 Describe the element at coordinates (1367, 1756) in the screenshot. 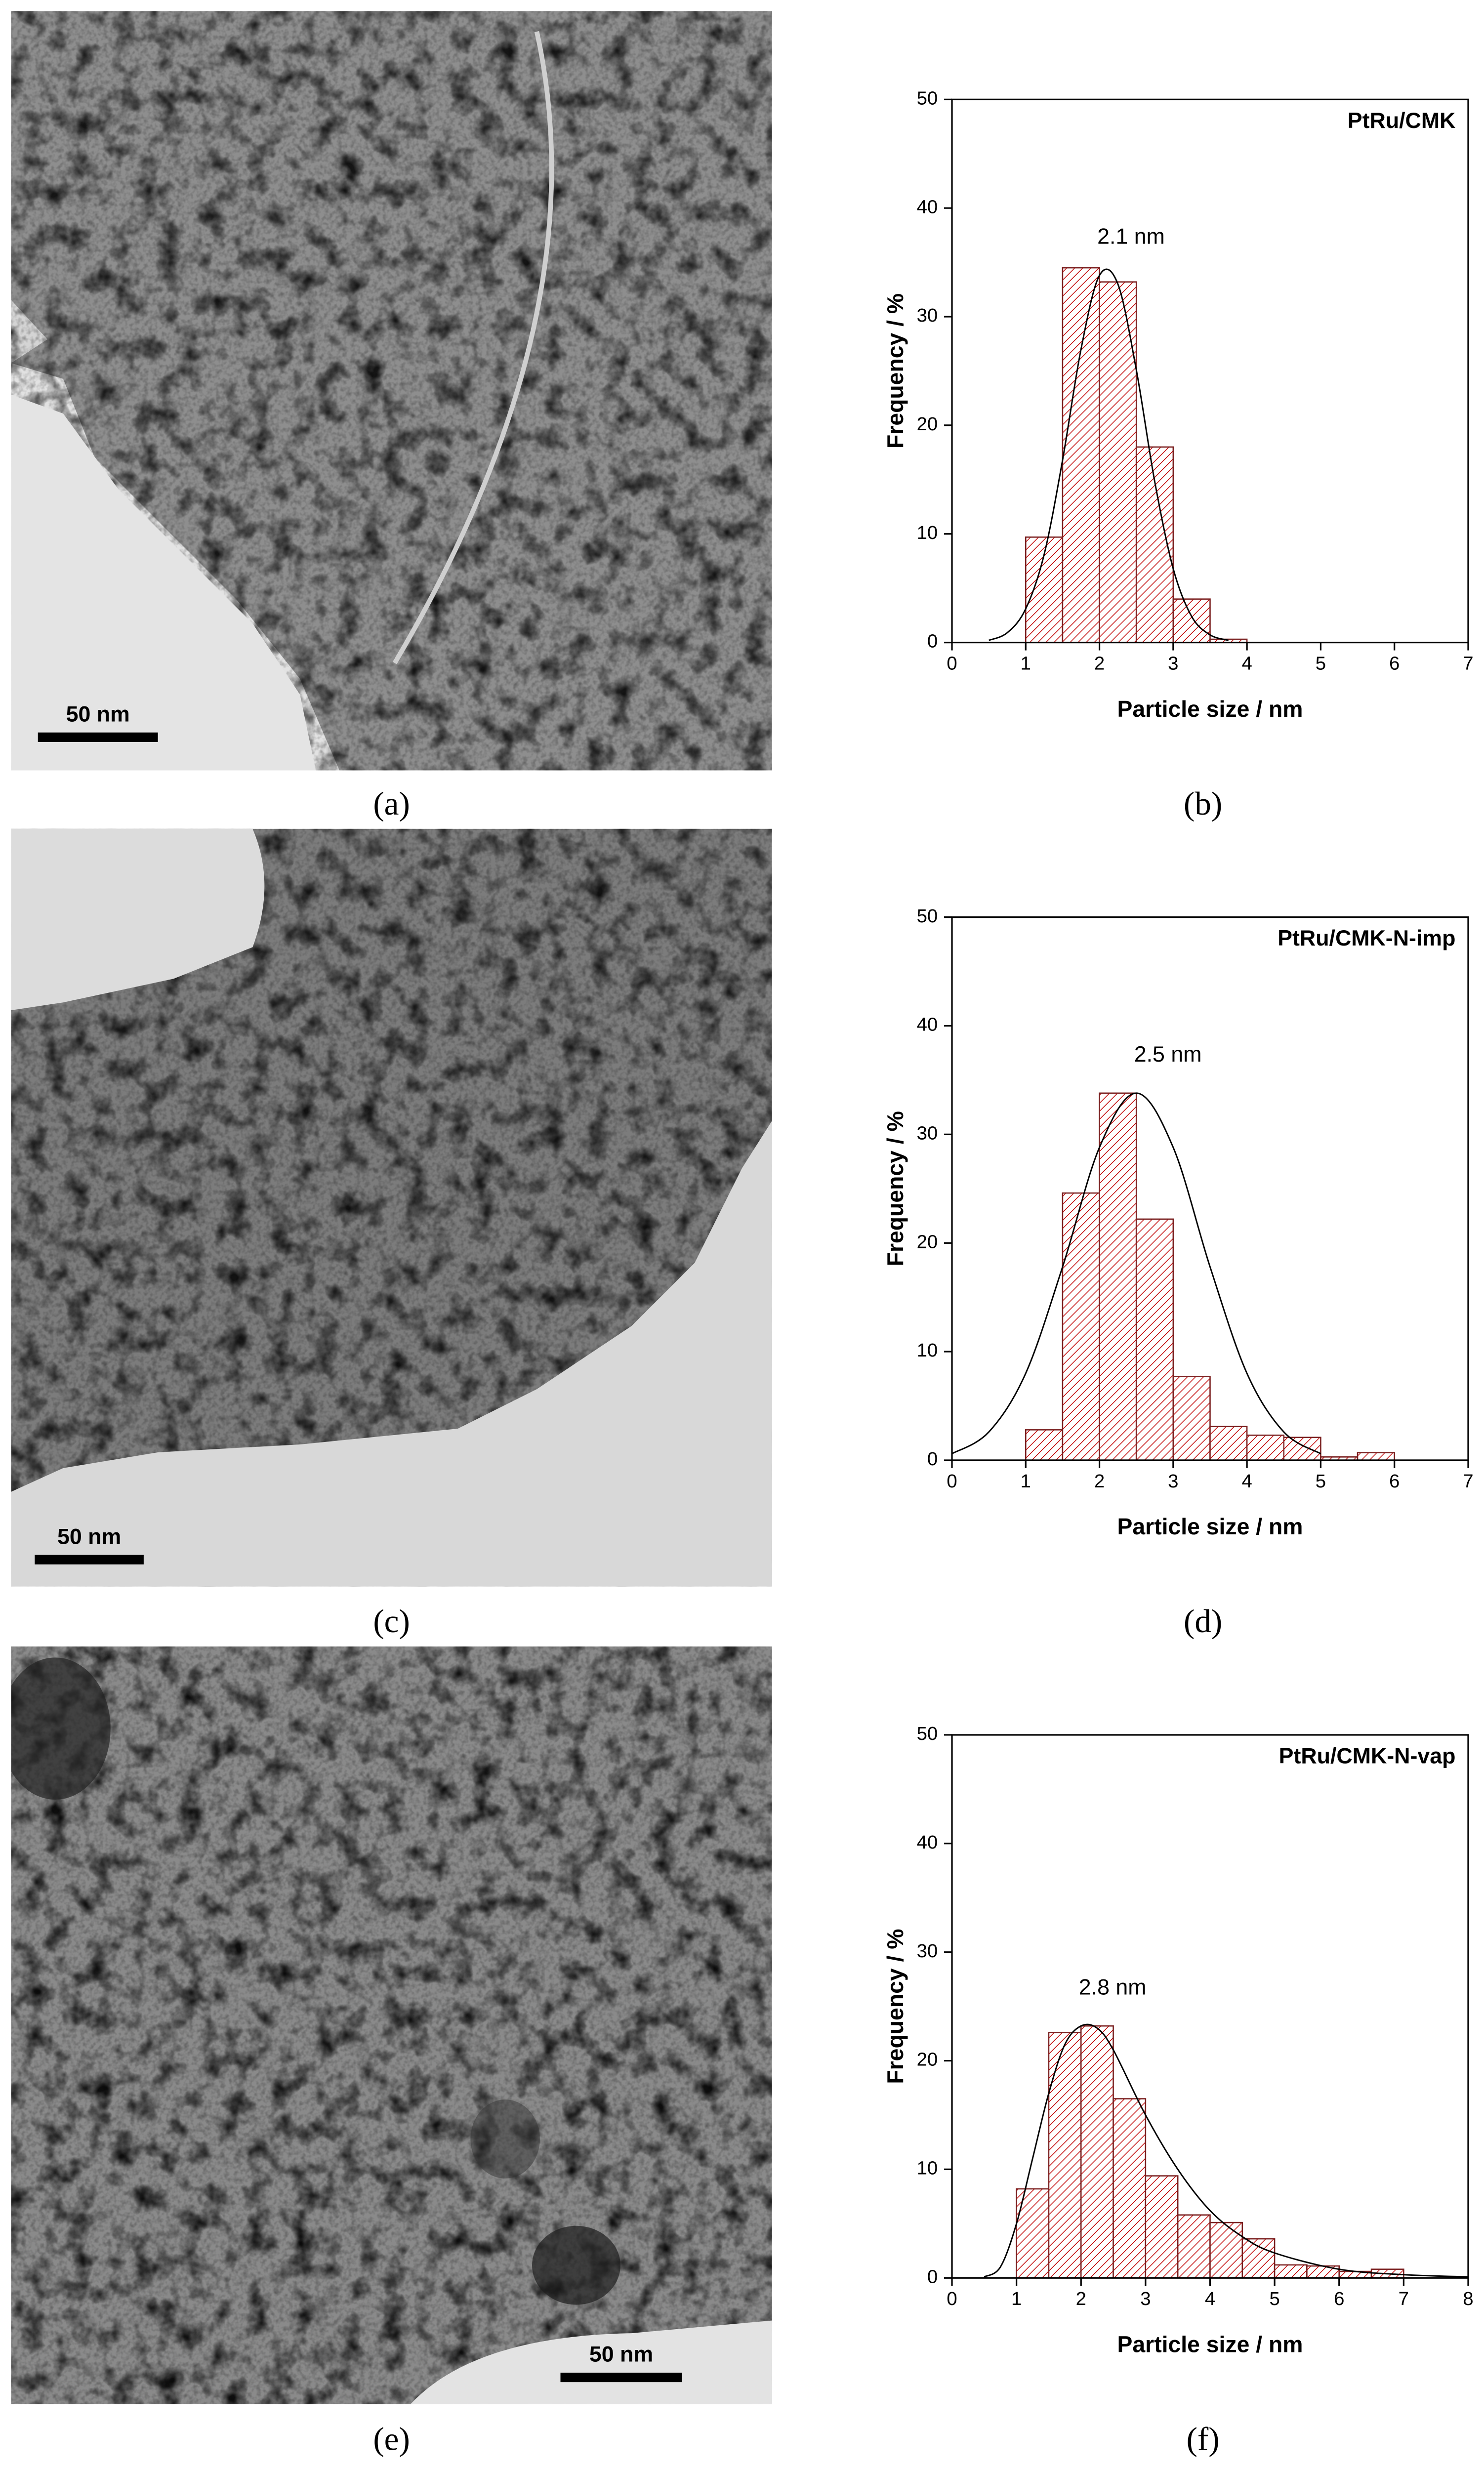

I see `chart-title: PtRu/CMK-N-vap` at that location.